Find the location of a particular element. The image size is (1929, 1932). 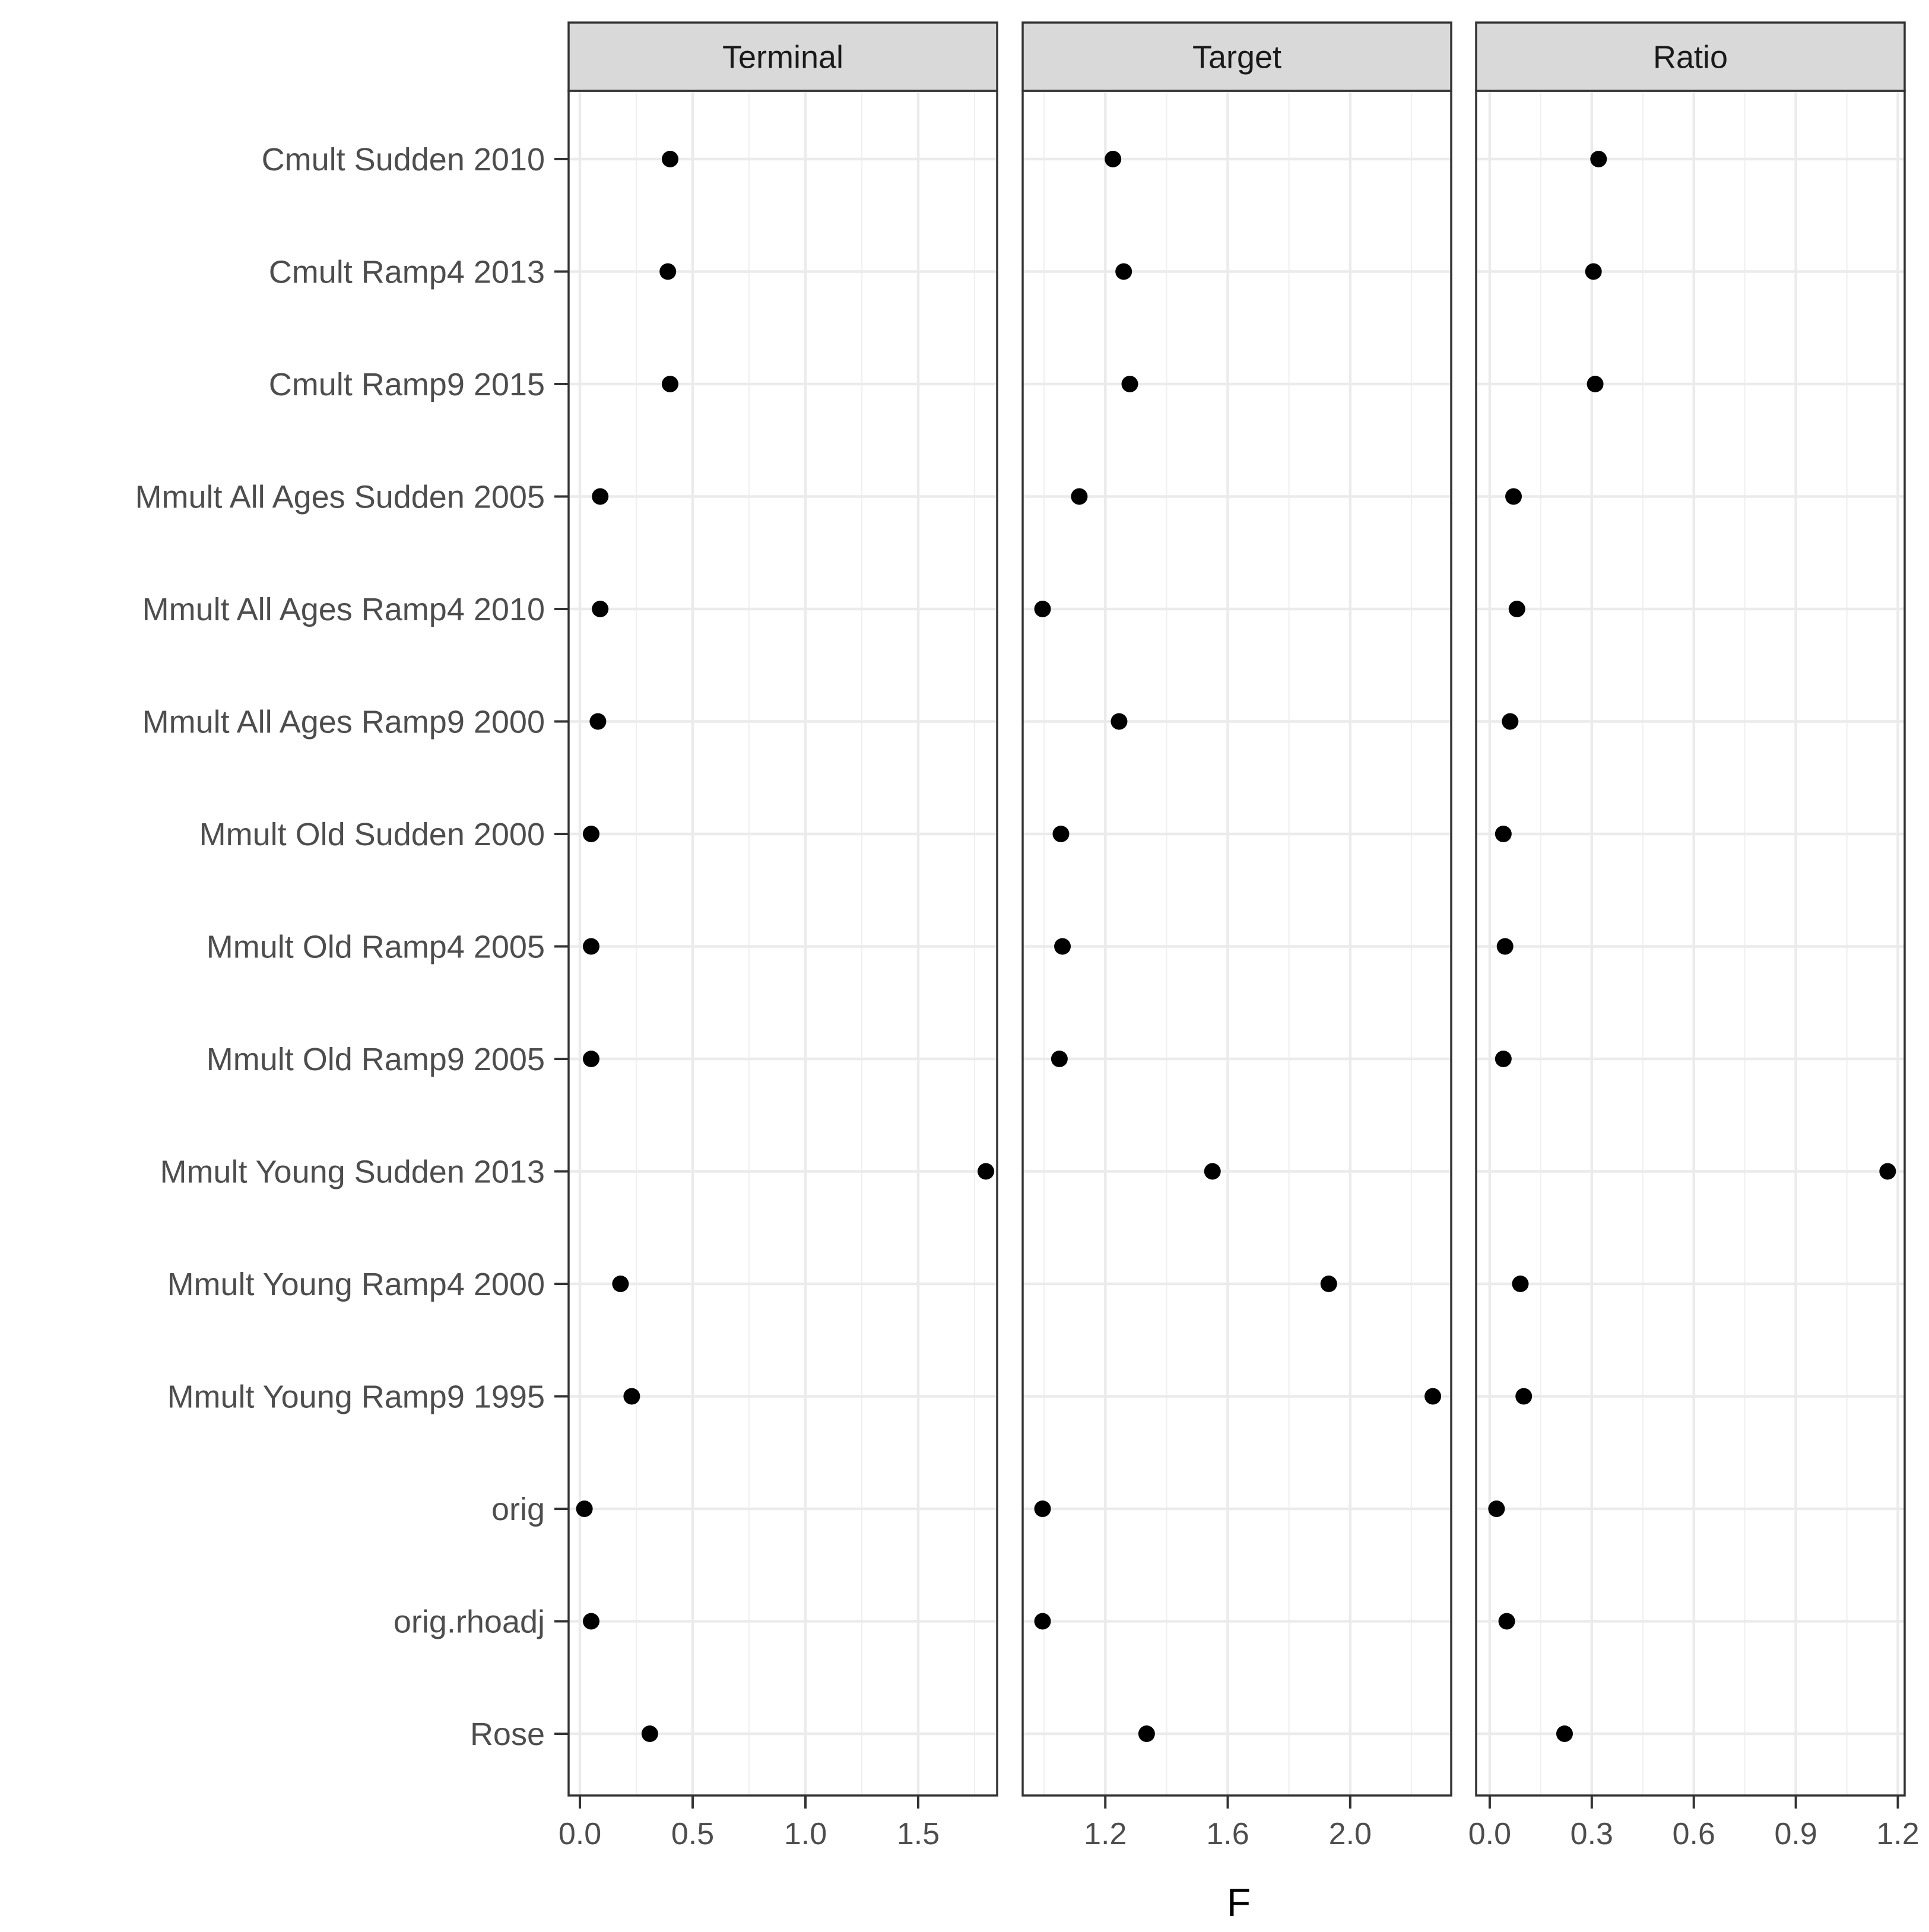

y-tick-label: Cmult Ramp9 2015 is located at coordinates (407, 384).